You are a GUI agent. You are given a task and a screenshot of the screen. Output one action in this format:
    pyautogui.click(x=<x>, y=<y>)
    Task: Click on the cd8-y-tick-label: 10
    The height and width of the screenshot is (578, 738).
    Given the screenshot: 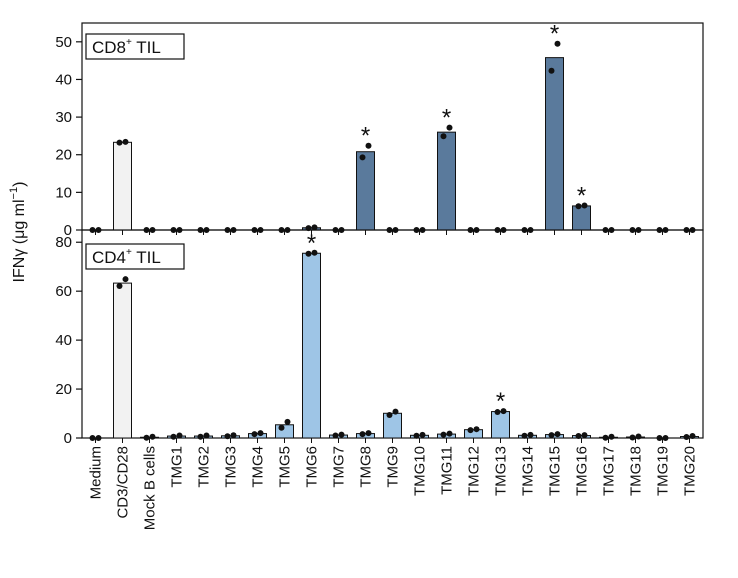 What is the action you would take?
    pyautogui.click(x=63, y=192)
    